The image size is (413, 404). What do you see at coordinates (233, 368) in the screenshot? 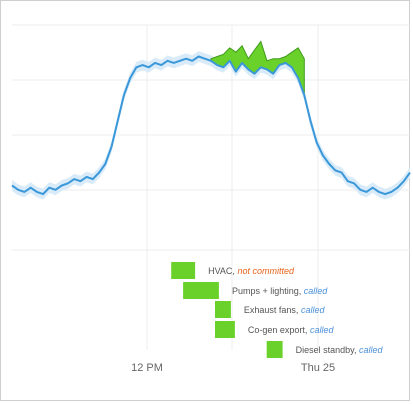
I see `x-axis-ticks: 12 PM Thu 25` at bounding box center [233, 368].